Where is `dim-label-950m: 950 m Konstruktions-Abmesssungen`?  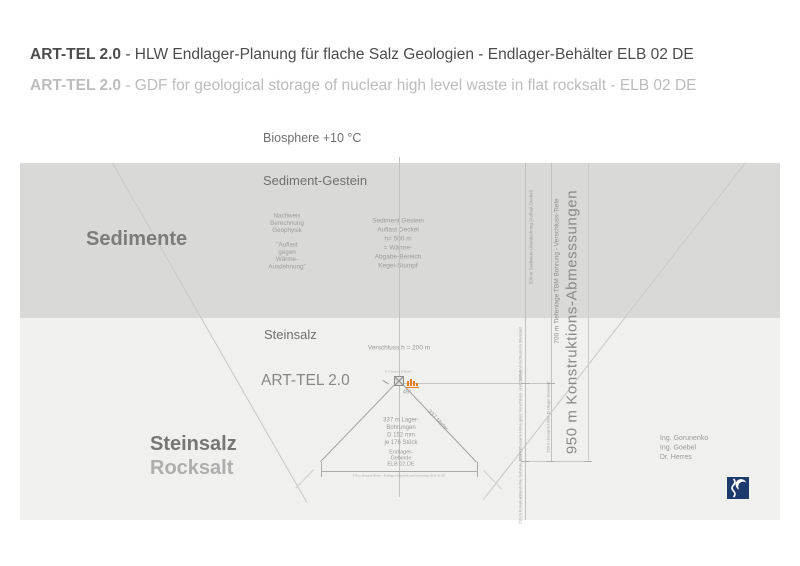 dim-label-950m: 950 m Konstruktions-Abmesssungen is located at coordinates (572, 322).